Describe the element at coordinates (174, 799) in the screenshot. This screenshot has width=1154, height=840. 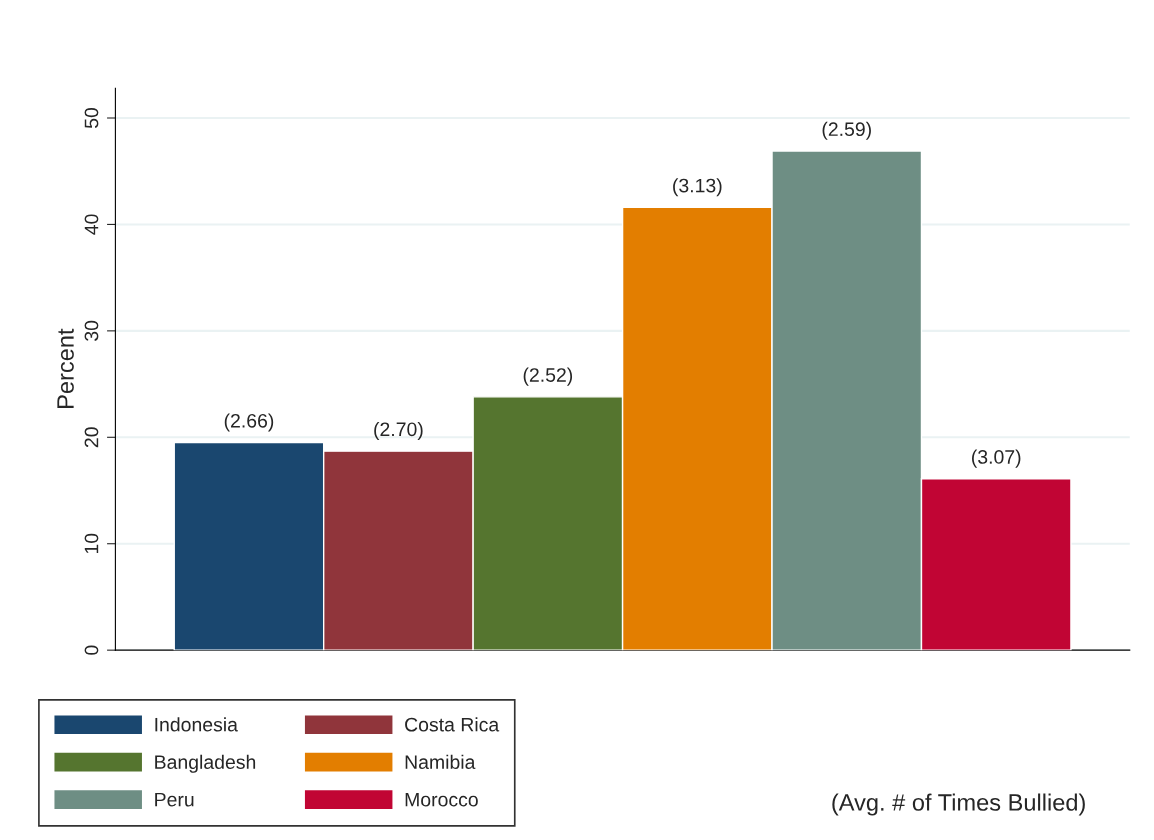
I see `legend-label: Peru` at that location.